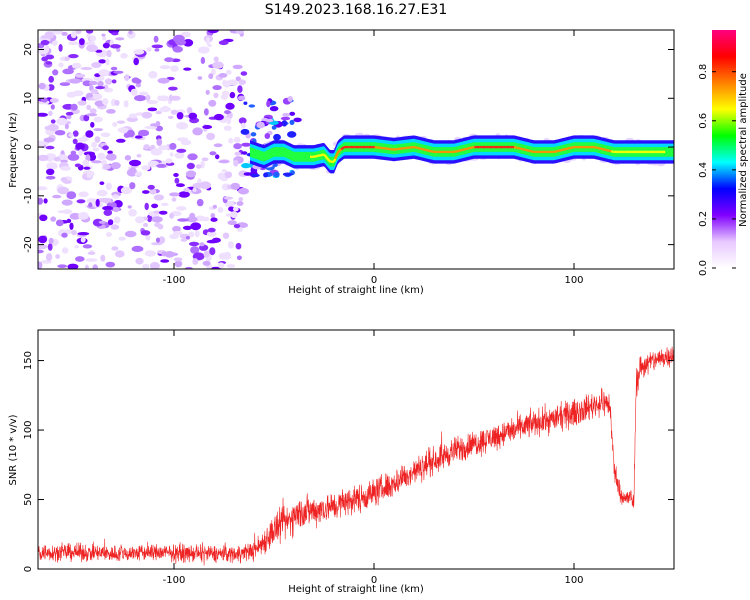 This screenshot has height=600, width=750. Describe the element at coordinates (28, 429) in the screenshot. I see `y-tick-label: 100` at that location.